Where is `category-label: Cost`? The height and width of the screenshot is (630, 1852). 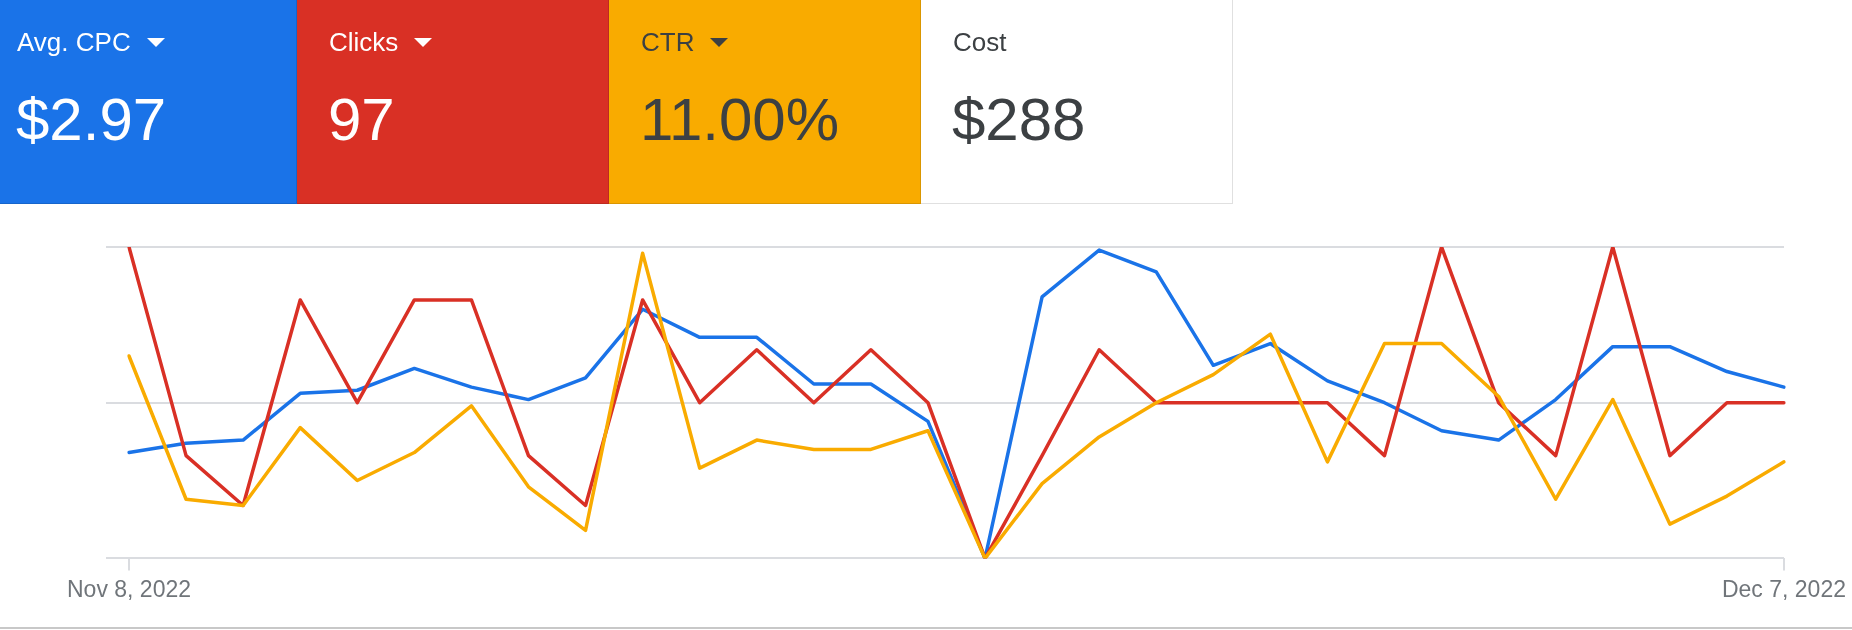 category-label: Cost is located at coordinates (980, 42).